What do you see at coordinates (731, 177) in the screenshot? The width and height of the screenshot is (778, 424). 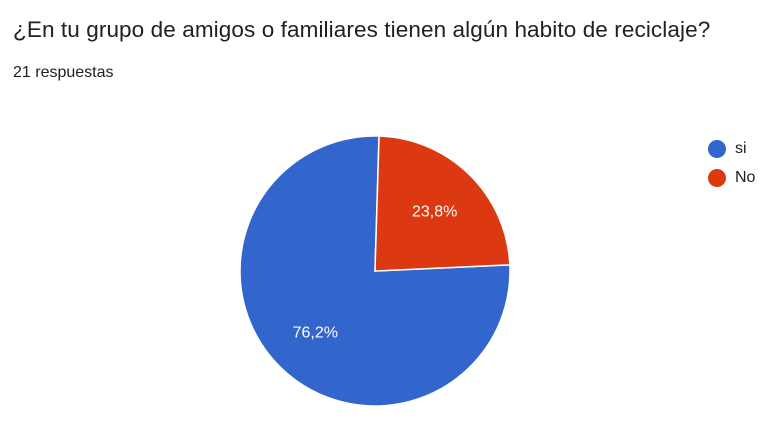 I see `legend-item-no: No` at bounding box center [731, 177].